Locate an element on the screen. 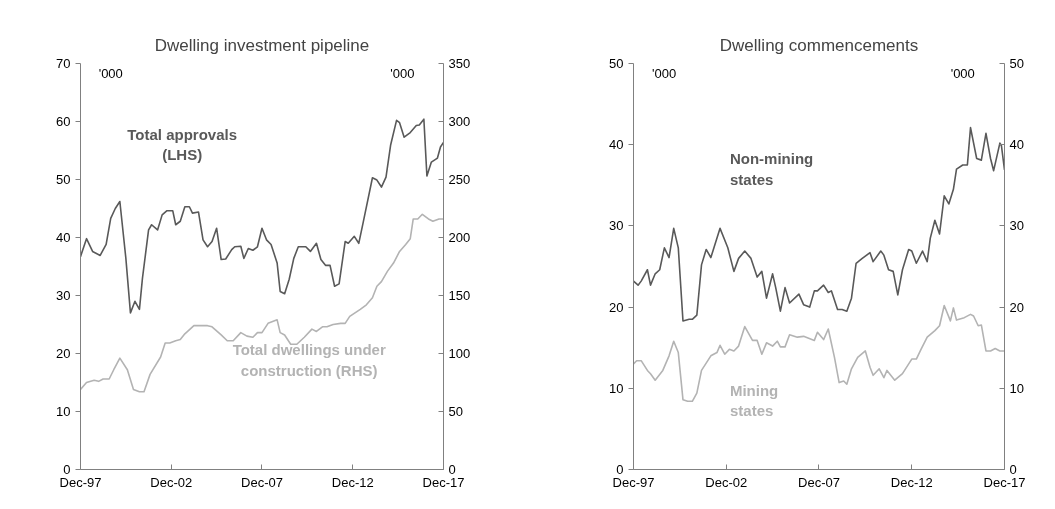 Image resolution: width=1055 pixels, height=509 pixels. y2-tick-label: 30 is located at coordinates (1016, 226).